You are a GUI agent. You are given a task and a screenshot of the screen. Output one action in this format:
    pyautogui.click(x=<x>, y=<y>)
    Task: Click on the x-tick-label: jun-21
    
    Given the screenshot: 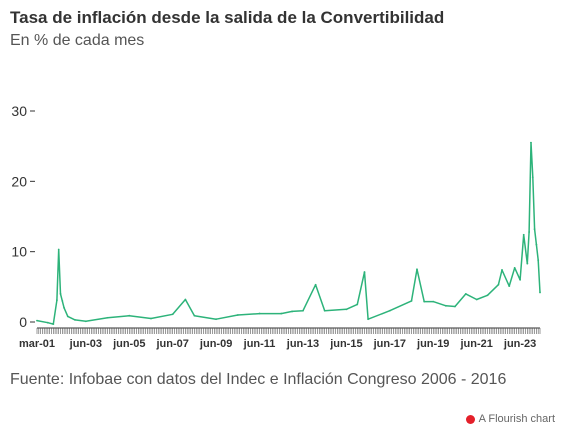 What is the action you would take?
    pyautogui.click(x=475, y=344)
    